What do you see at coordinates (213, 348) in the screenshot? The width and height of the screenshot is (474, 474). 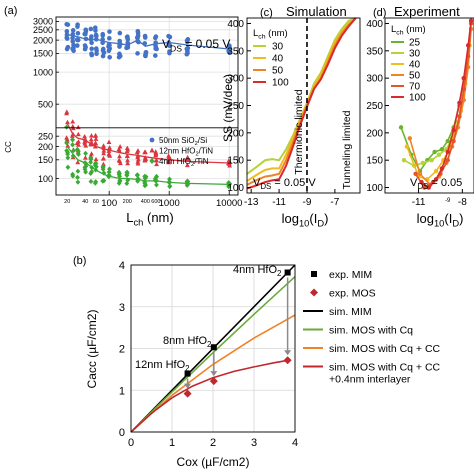 I see `plot-frame` at bounding box center [213, 348].